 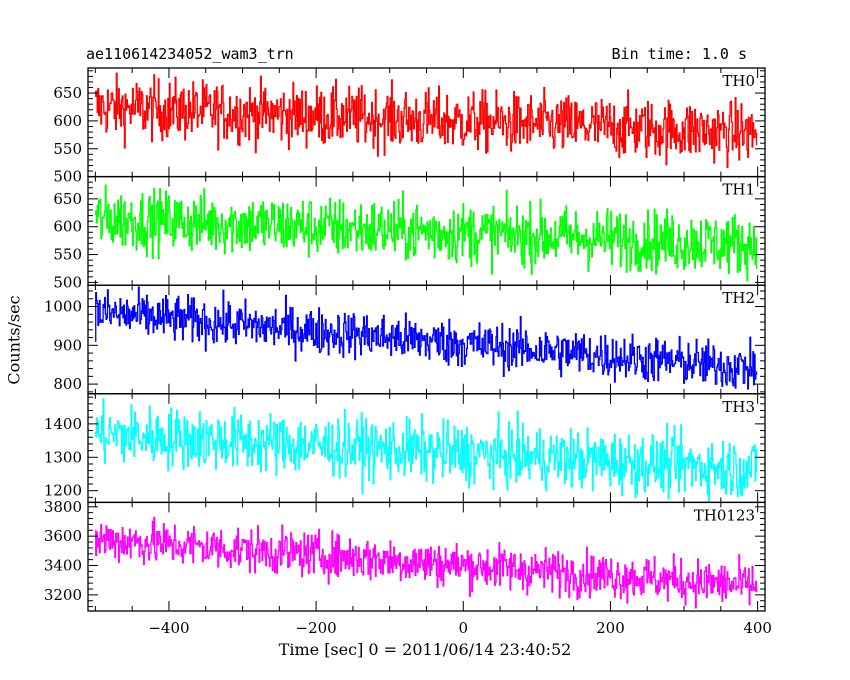 I want to click on x-tick-label: 400, so click(x=757, y=628).